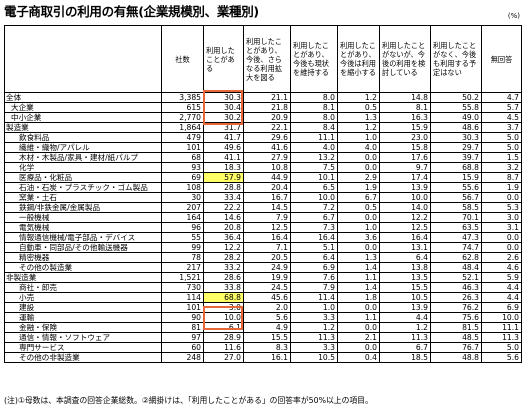 Image resolution: width=529 pixels, height=412 pixels. Describe the element at coordinates (223, 207) in the screenshot. I see `cell-c1: 22.2` at that location.